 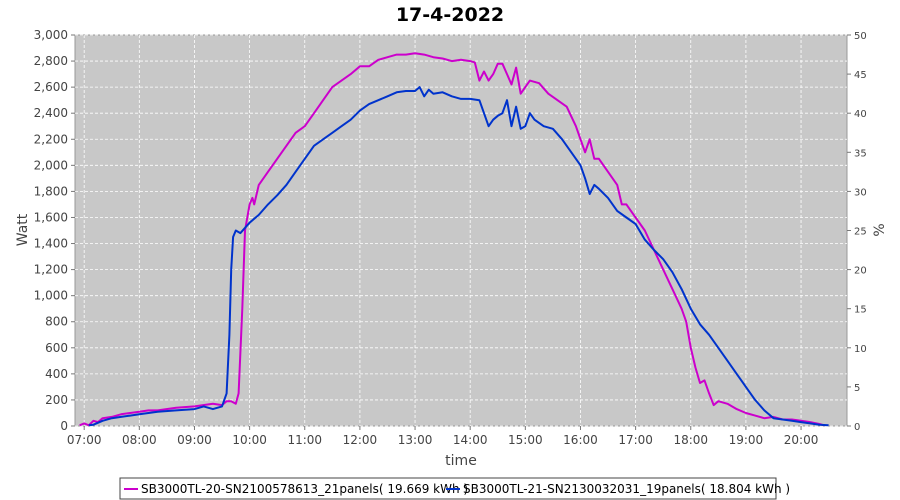 What do you see at coordinates (801, 440) in the screenshot?
I see `x-tick-label: 20:00` at bounding box center [801, 440].